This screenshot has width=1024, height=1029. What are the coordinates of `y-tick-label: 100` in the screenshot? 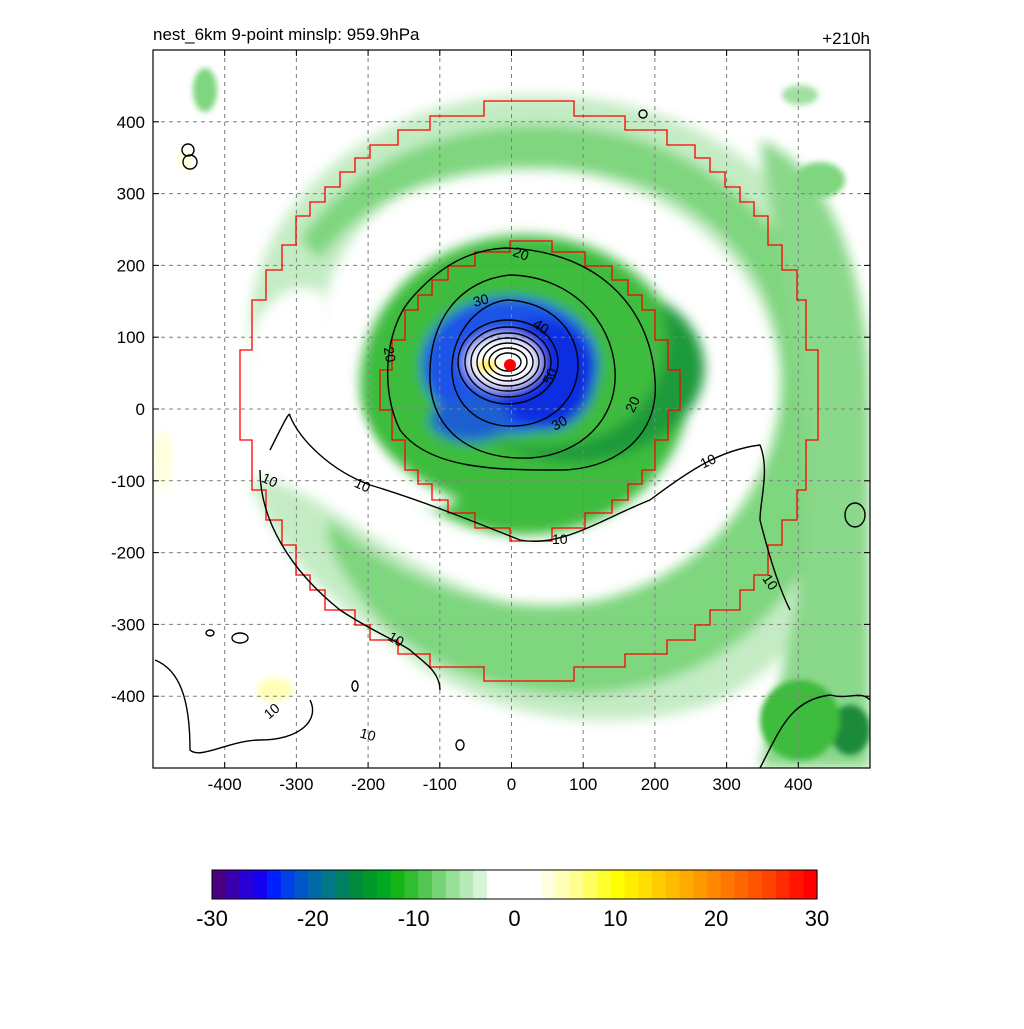 It's located at (131, 337).